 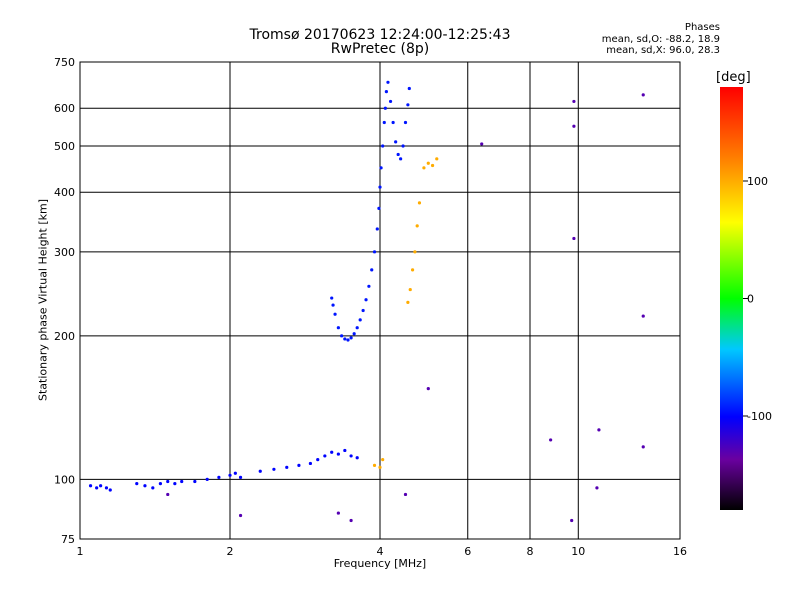 What do you see at coordinates (731, 298) in the screenshot?
I see `colorbar` at bounding box center [731, 298].